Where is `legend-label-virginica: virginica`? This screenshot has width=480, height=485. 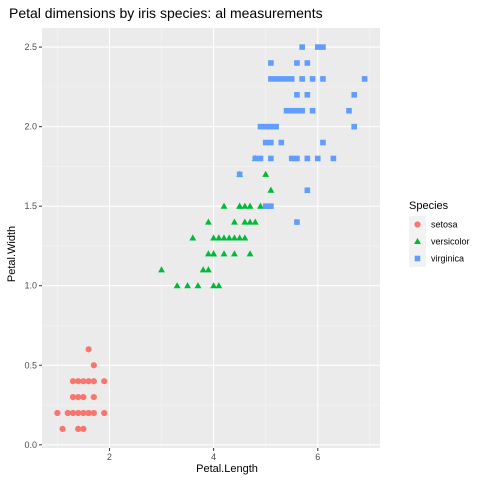
legend-label-virginica: virginica is located at coordinates (447, 259).